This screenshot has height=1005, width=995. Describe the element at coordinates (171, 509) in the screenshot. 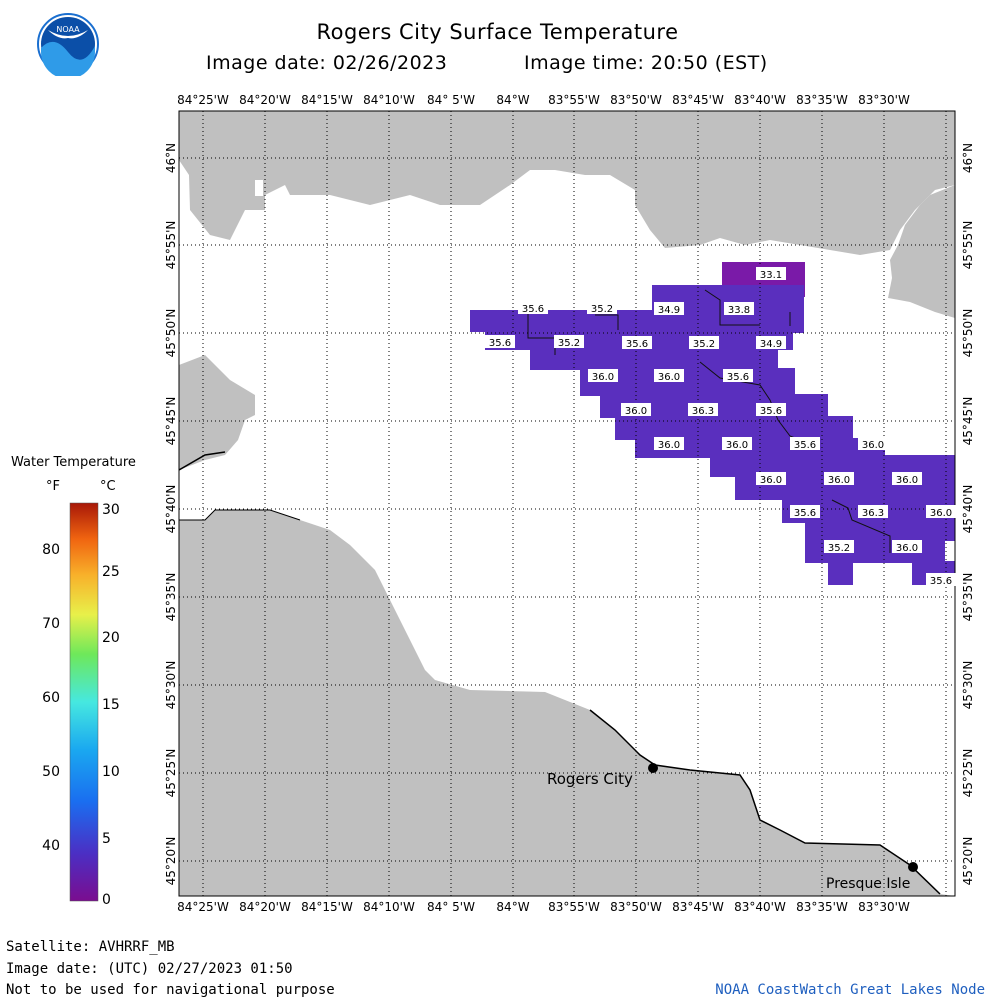

I see `latitude-label: 45°40'N` at that location.